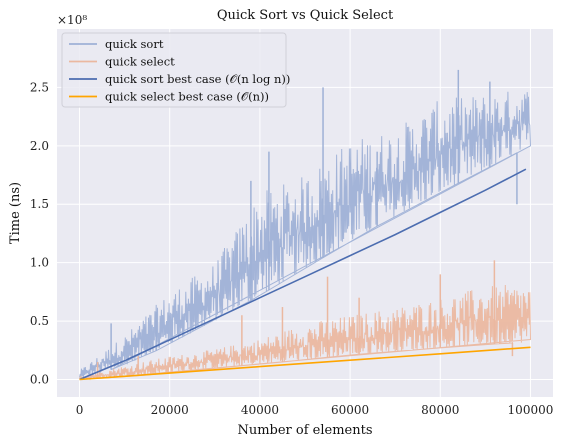  I want to click on x-tick-label: 80000, so click(440, 410).